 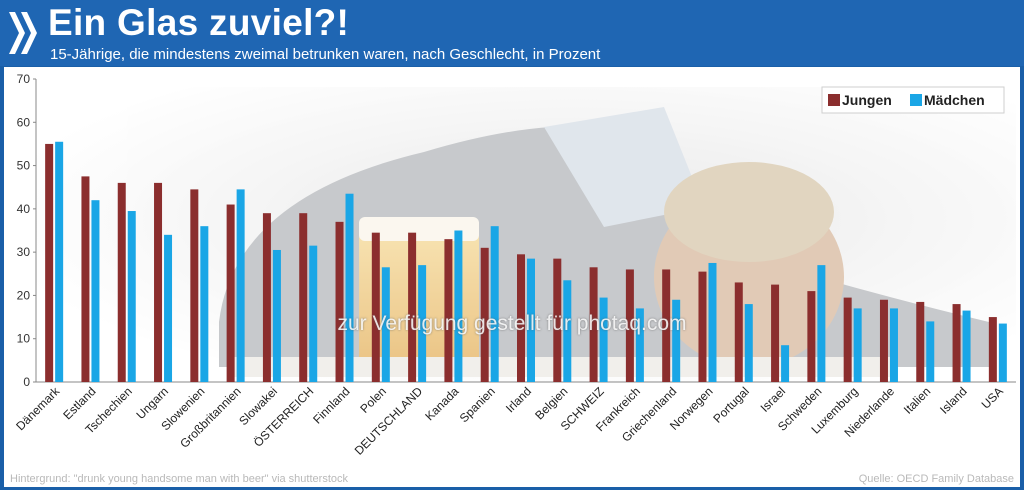 I want to click on legend: Jungen Mädchen, so click(x=913, y=100).